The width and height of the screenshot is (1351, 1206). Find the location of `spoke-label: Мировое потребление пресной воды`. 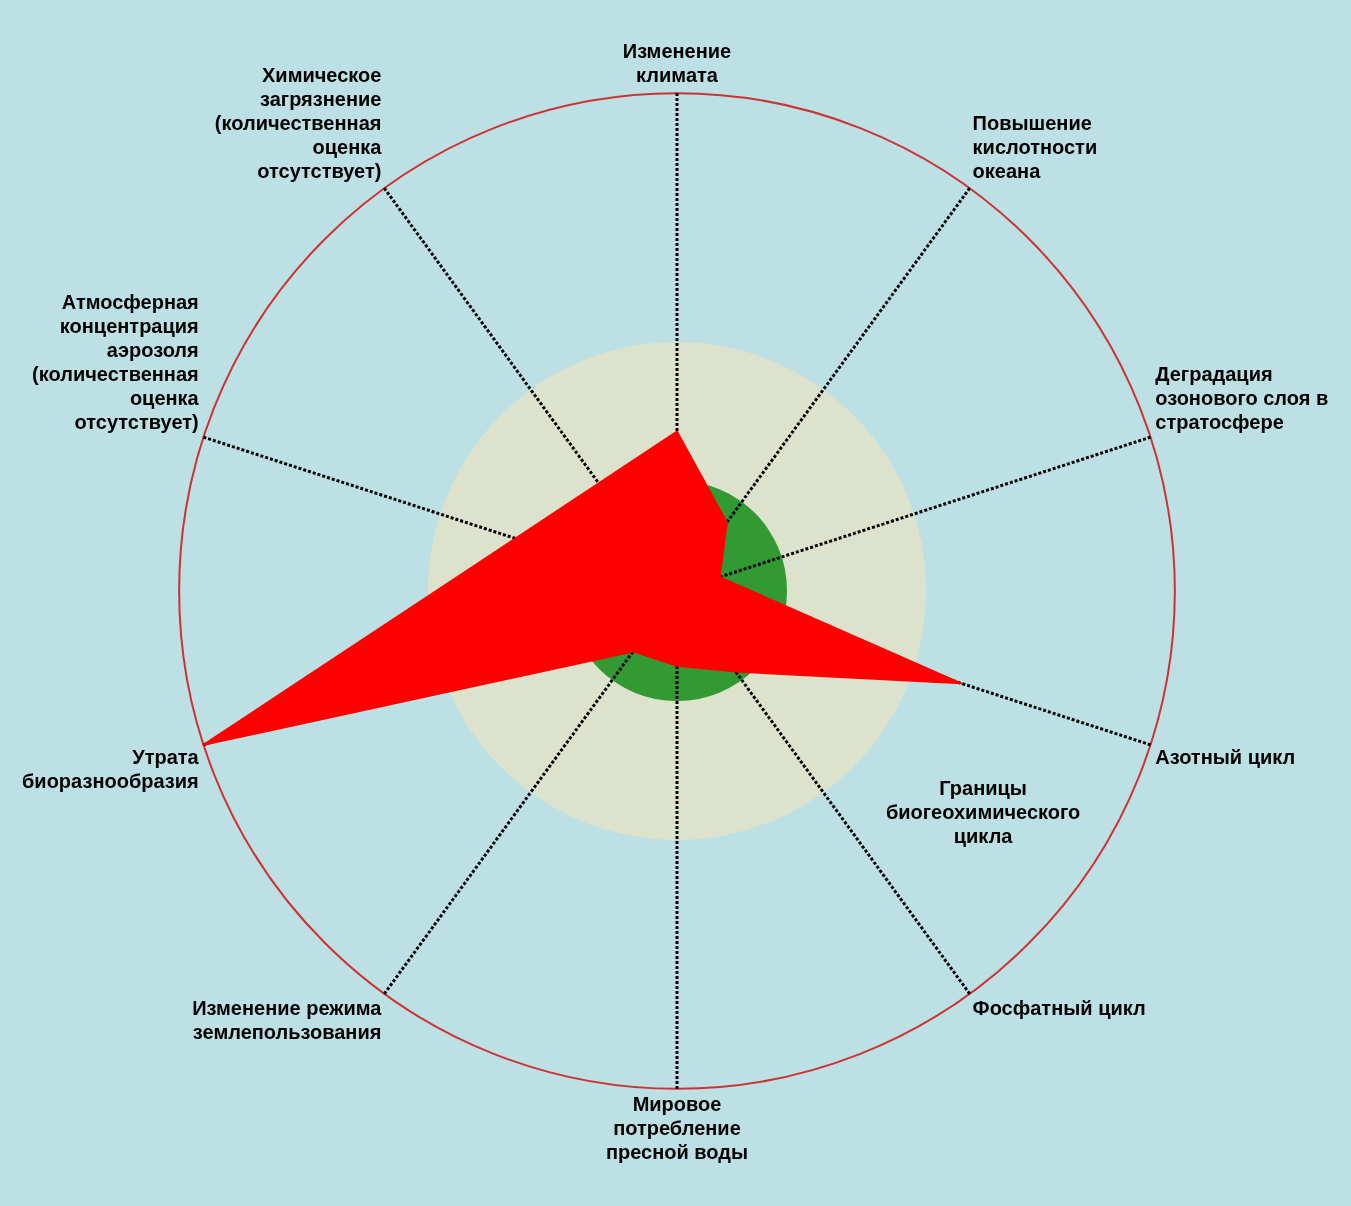

spoke-label: Мировое потребление пресной воды is located at coordinates (677, 1128).